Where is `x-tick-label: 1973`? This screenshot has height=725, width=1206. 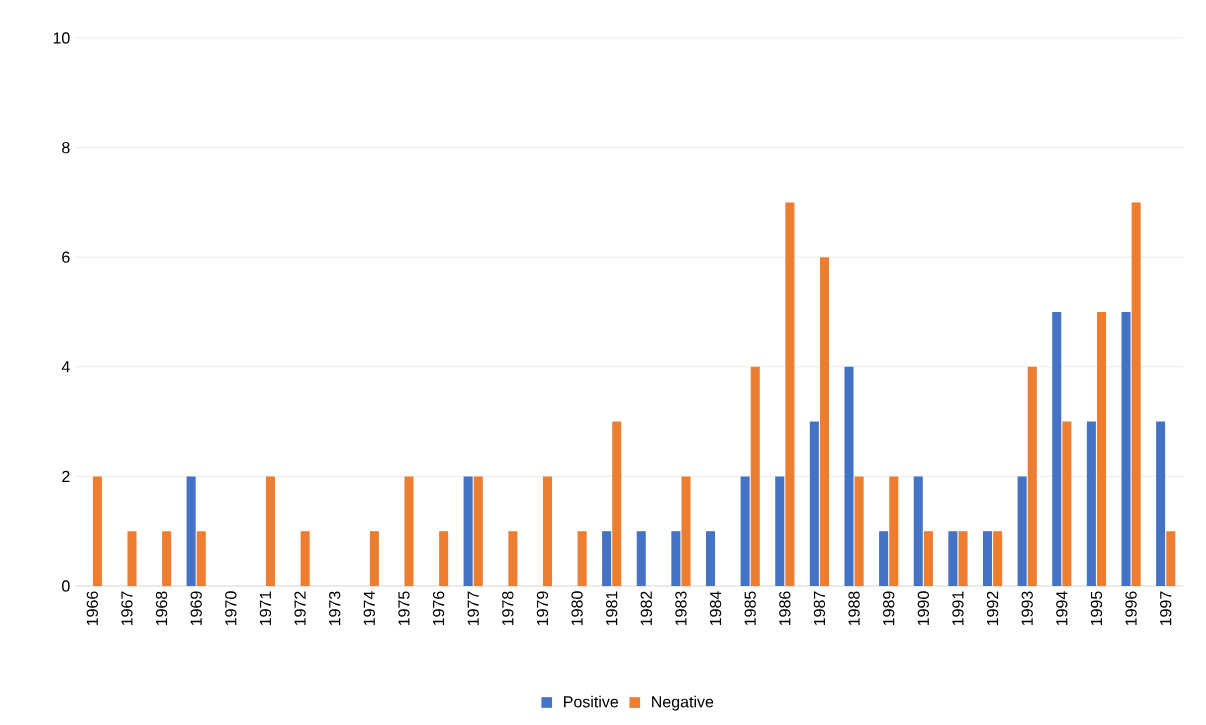
x-tick-label: 1973 is located at coordinates (335, 608).